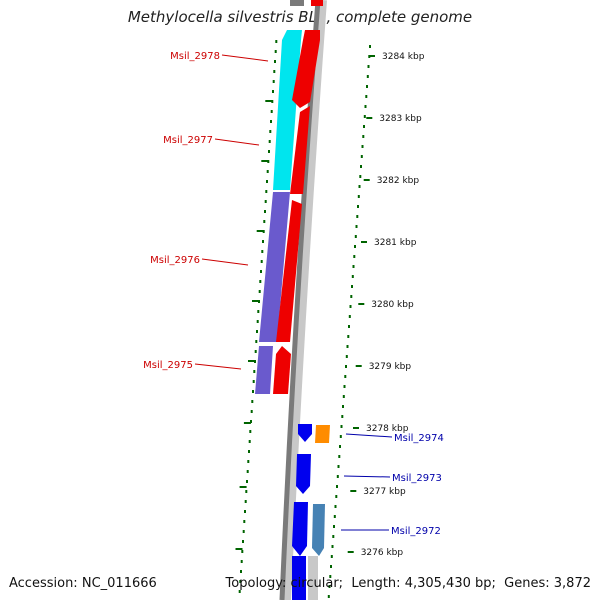 The image size is (600, 600). What do you see at coordinates (274, 267) in the screenshot?
I see `feature-msil-2976-cog` at bounding box center [274, 267].